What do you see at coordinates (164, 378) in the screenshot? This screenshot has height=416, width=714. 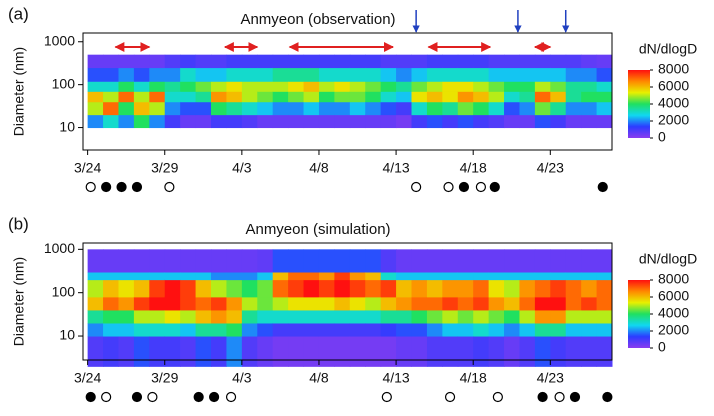 I see `x-tick-label: 3/29` at bounding box center [164, 378].